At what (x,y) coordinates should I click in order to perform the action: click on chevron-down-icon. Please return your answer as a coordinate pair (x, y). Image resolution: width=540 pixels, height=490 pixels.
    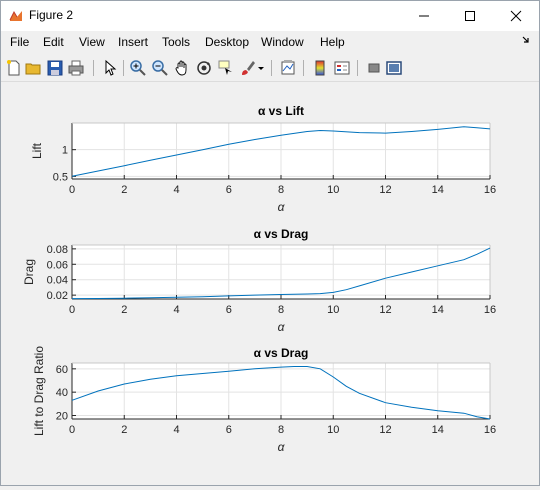
    Looking at the image, I should click on (261, 68).